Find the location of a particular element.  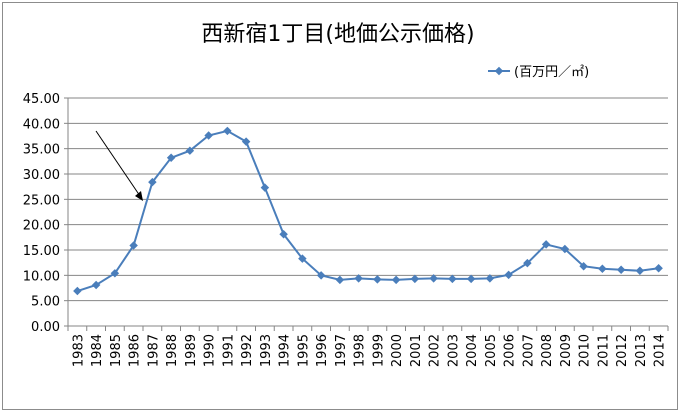

x-tick-label: 1991 is located at coordinates (228, 350).